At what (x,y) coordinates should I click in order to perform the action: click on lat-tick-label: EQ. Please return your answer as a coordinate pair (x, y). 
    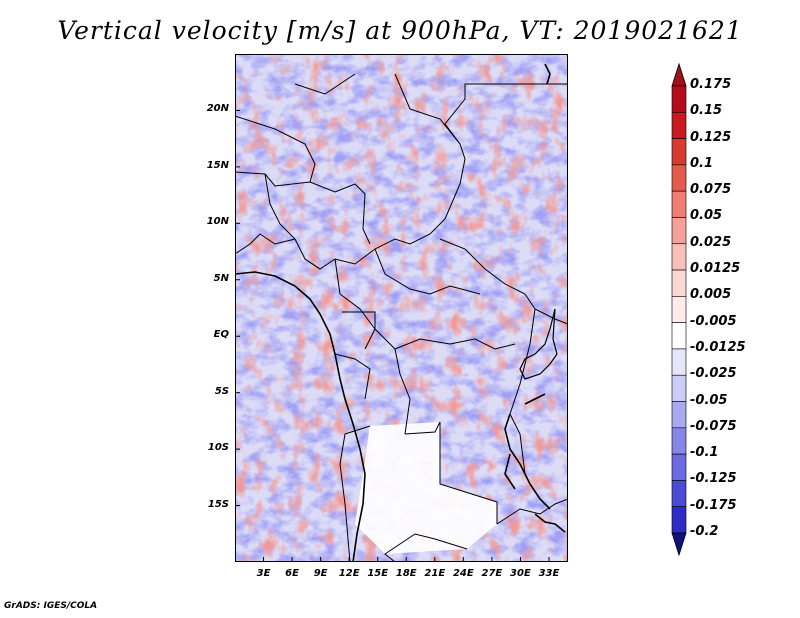
    Looking at the image, I should click on (221, 335).